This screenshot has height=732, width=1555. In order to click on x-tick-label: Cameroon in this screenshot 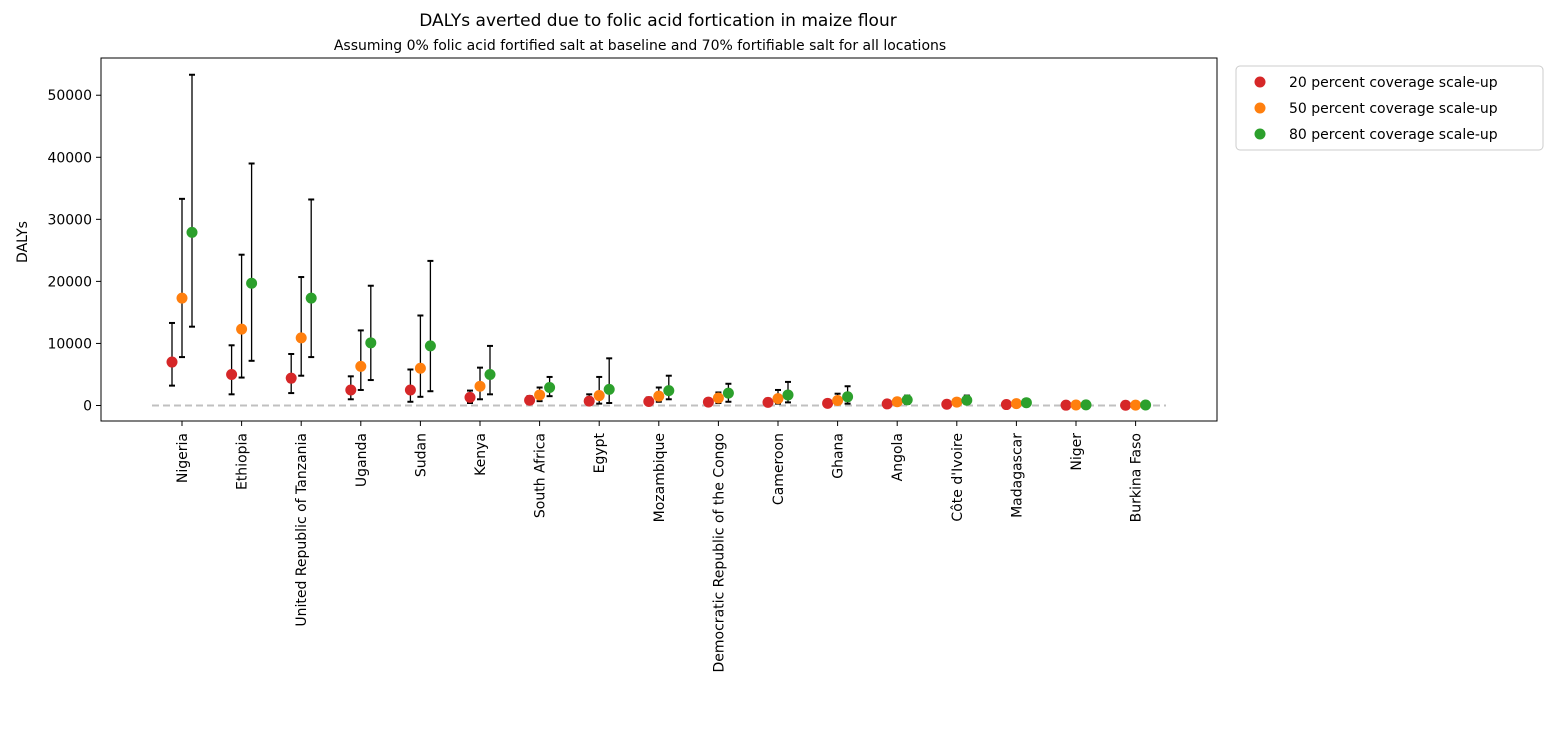, I will do `click(779, 469)`.